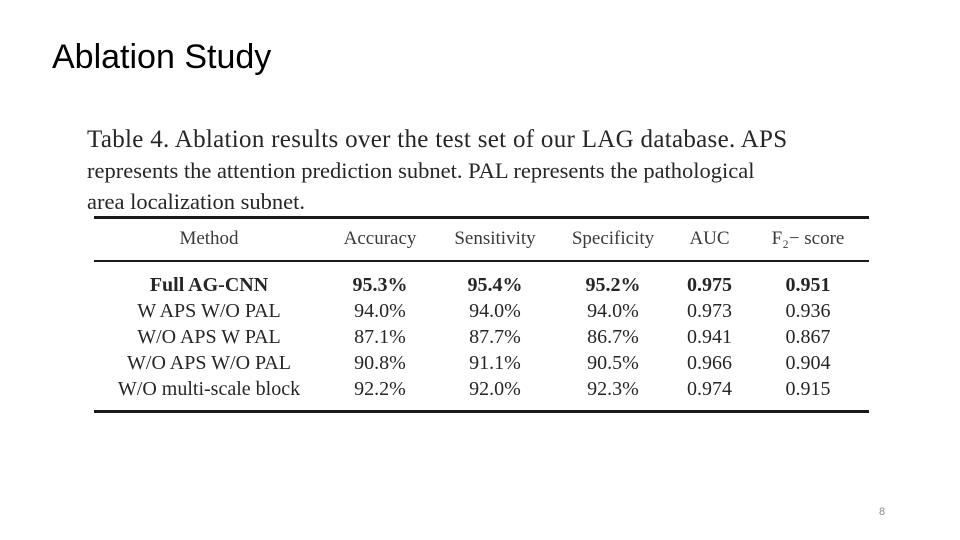 The image size is (960, 540). I want to click on column-header-specificity: Specificity, so click(613, 238).